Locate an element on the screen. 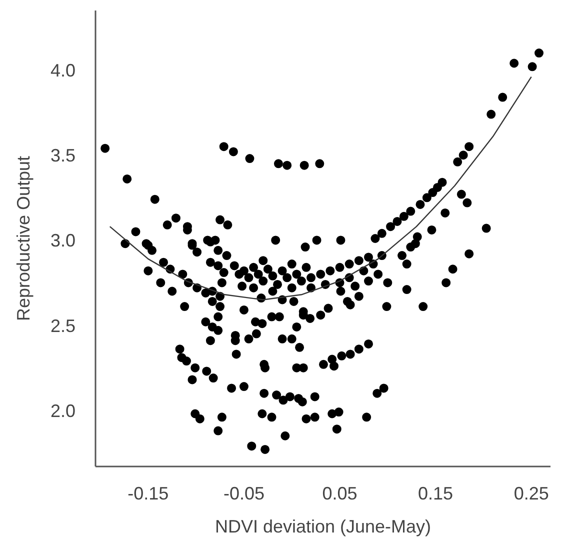  x-tick-label: 0.15 is located at coordinates (436, 494).